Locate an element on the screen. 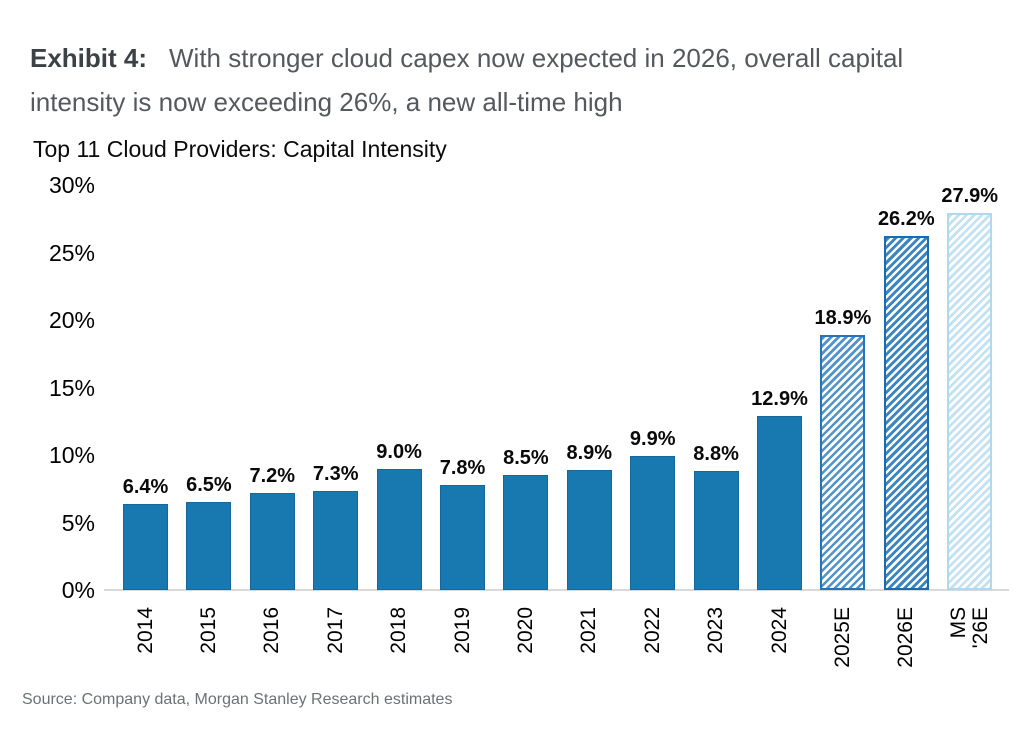 The image size is (1024, 741). y-axis-tick-label: 5% is located at coordinates (78, 522).